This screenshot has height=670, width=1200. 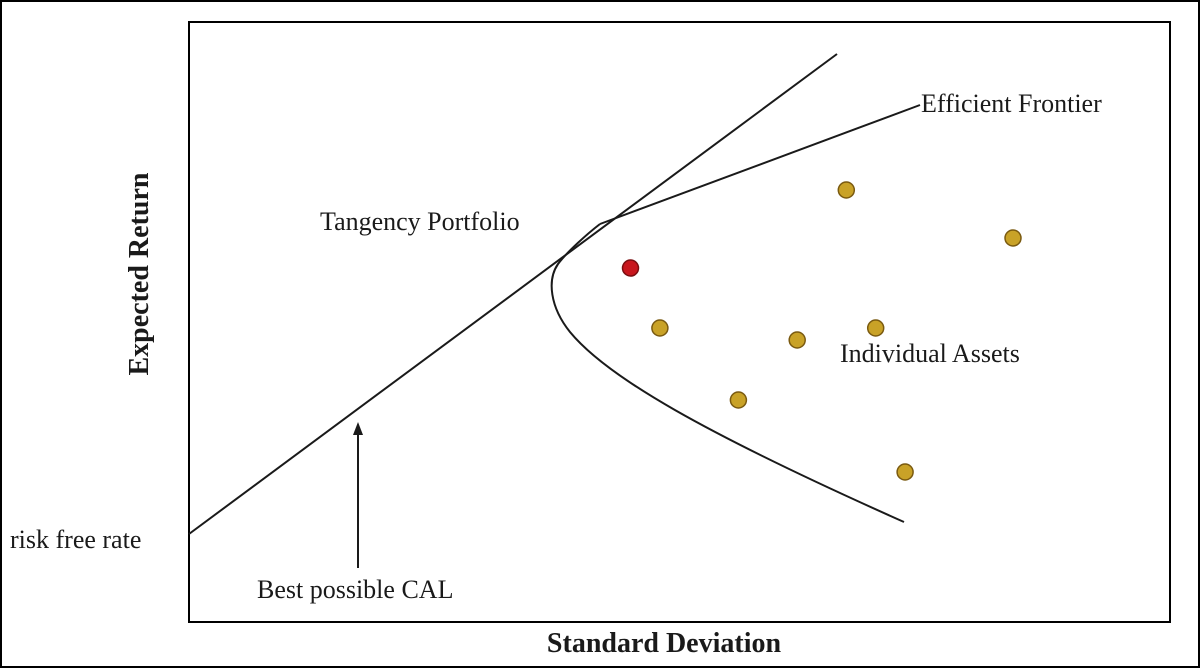 I want to click on cal-pointer-arrow-head, so click(x=358, y=428).